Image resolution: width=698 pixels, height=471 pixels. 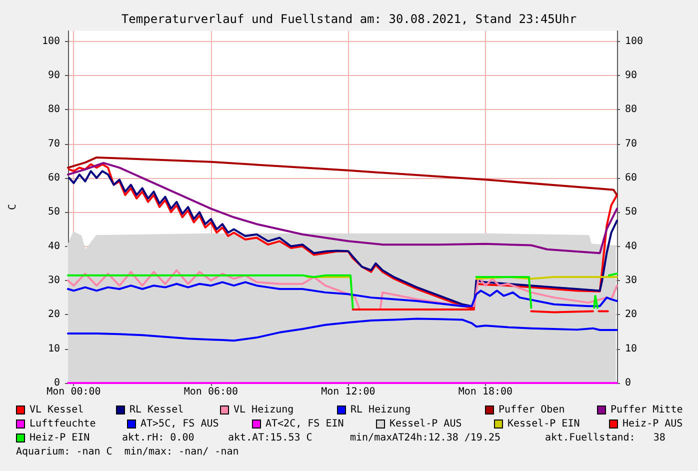 What do you see at coordinates (631, 246) in the screenshot?
I see `y2-tick-label: 40` at bounding box center [631, 246].